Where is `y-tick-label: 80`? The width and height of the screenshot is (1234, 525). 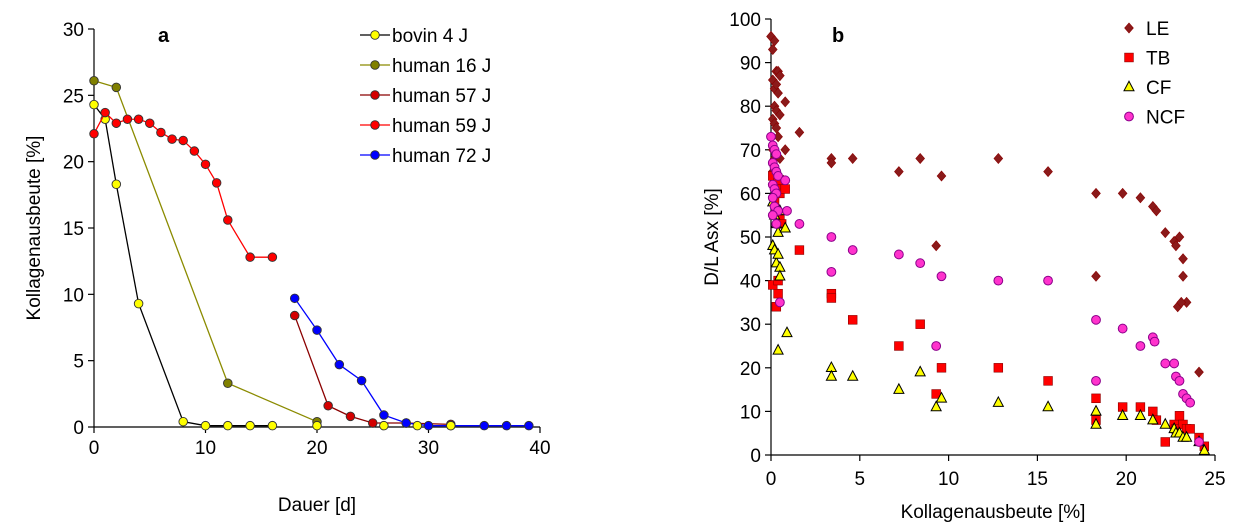
y-tick-label: 80 is located at coordinates (750, 107).